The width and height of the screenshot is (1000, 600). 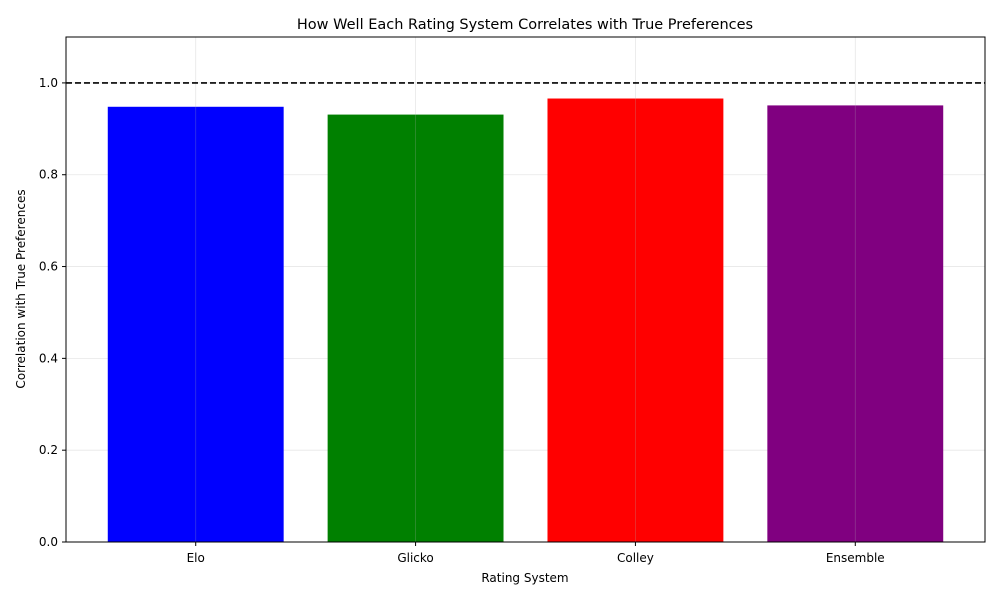 What do you see at coordinates (635, 558) in the screenshot?
I see `x-tick-label: Colley` at bounding box center [635, 558].